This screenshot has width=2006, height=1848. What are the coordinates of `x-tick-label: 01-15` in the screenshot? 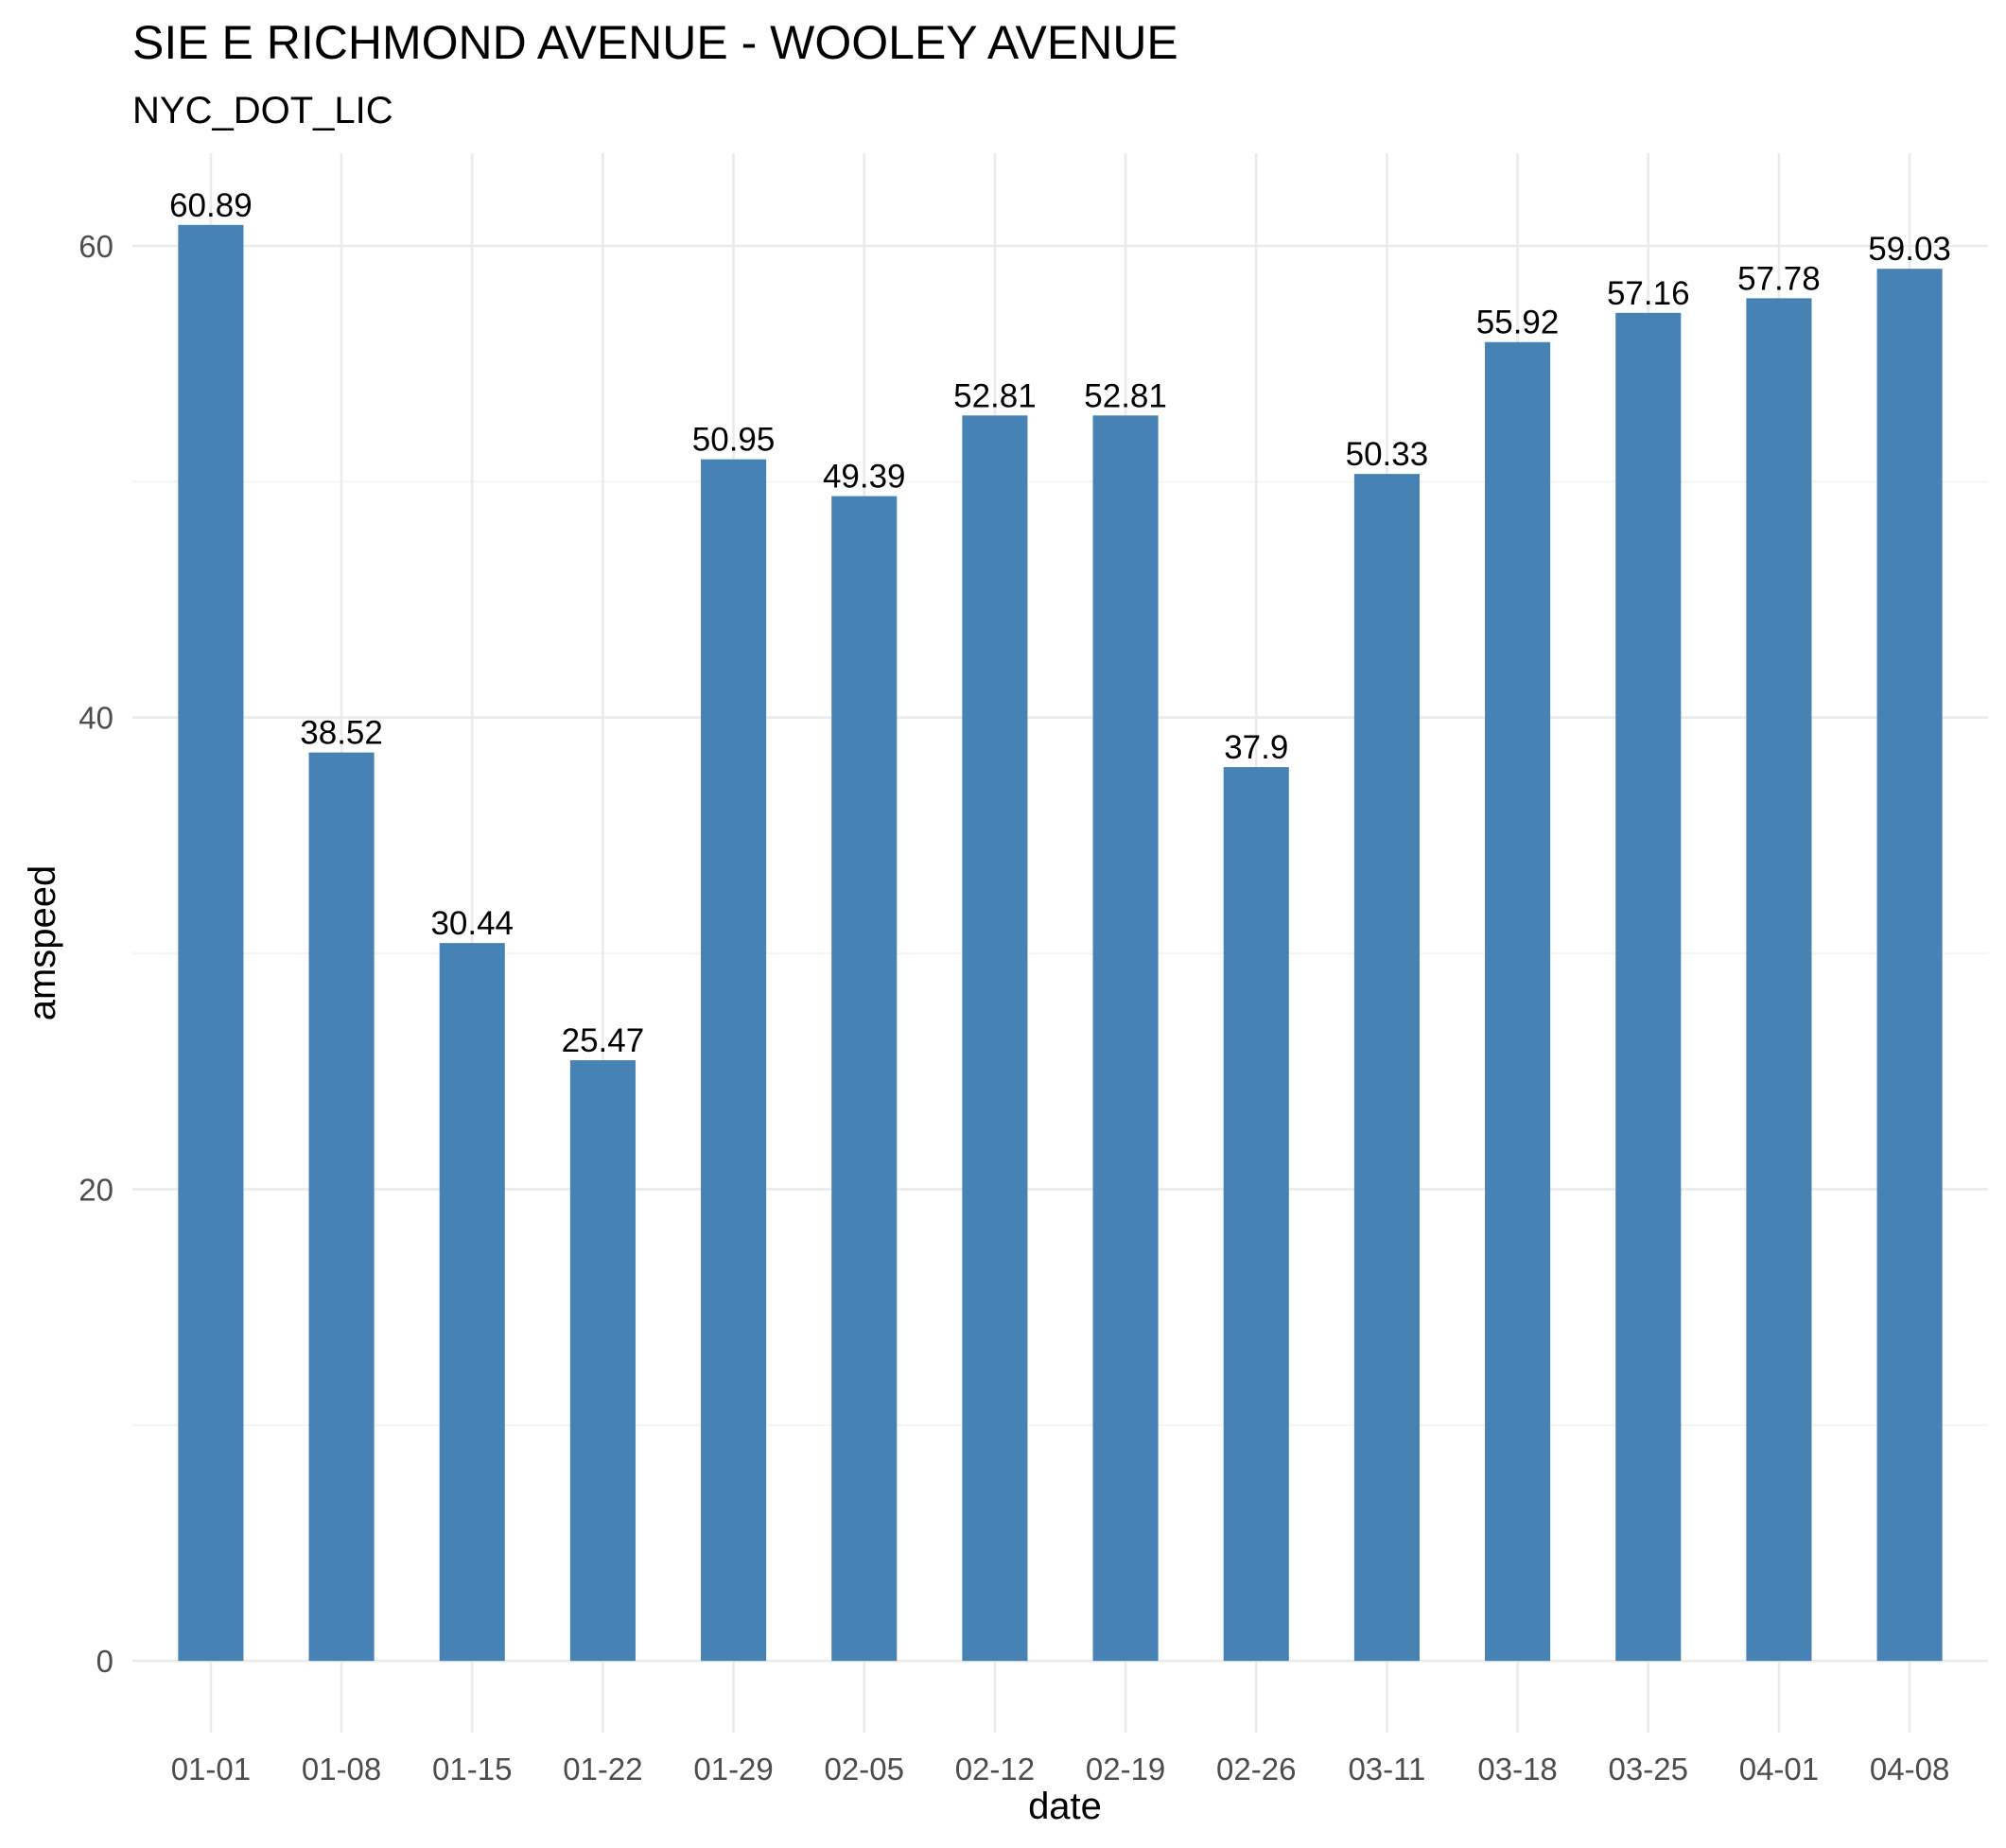 It's located at (472, 1769).